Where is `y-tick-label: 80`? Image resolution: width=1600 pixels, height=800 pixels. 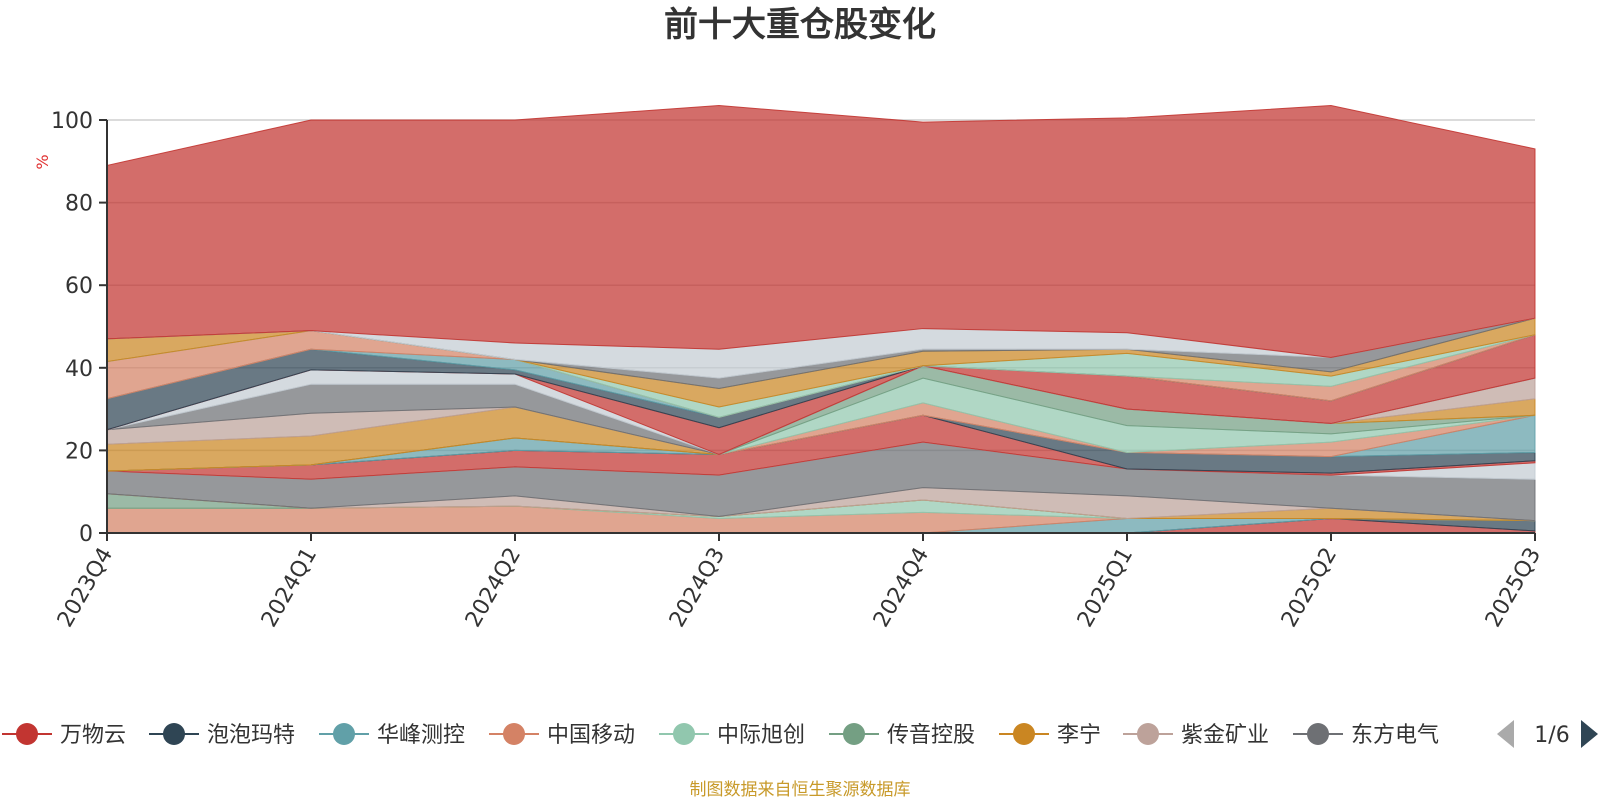
y-tick-label: 80 is located at coordinates (79, 204).